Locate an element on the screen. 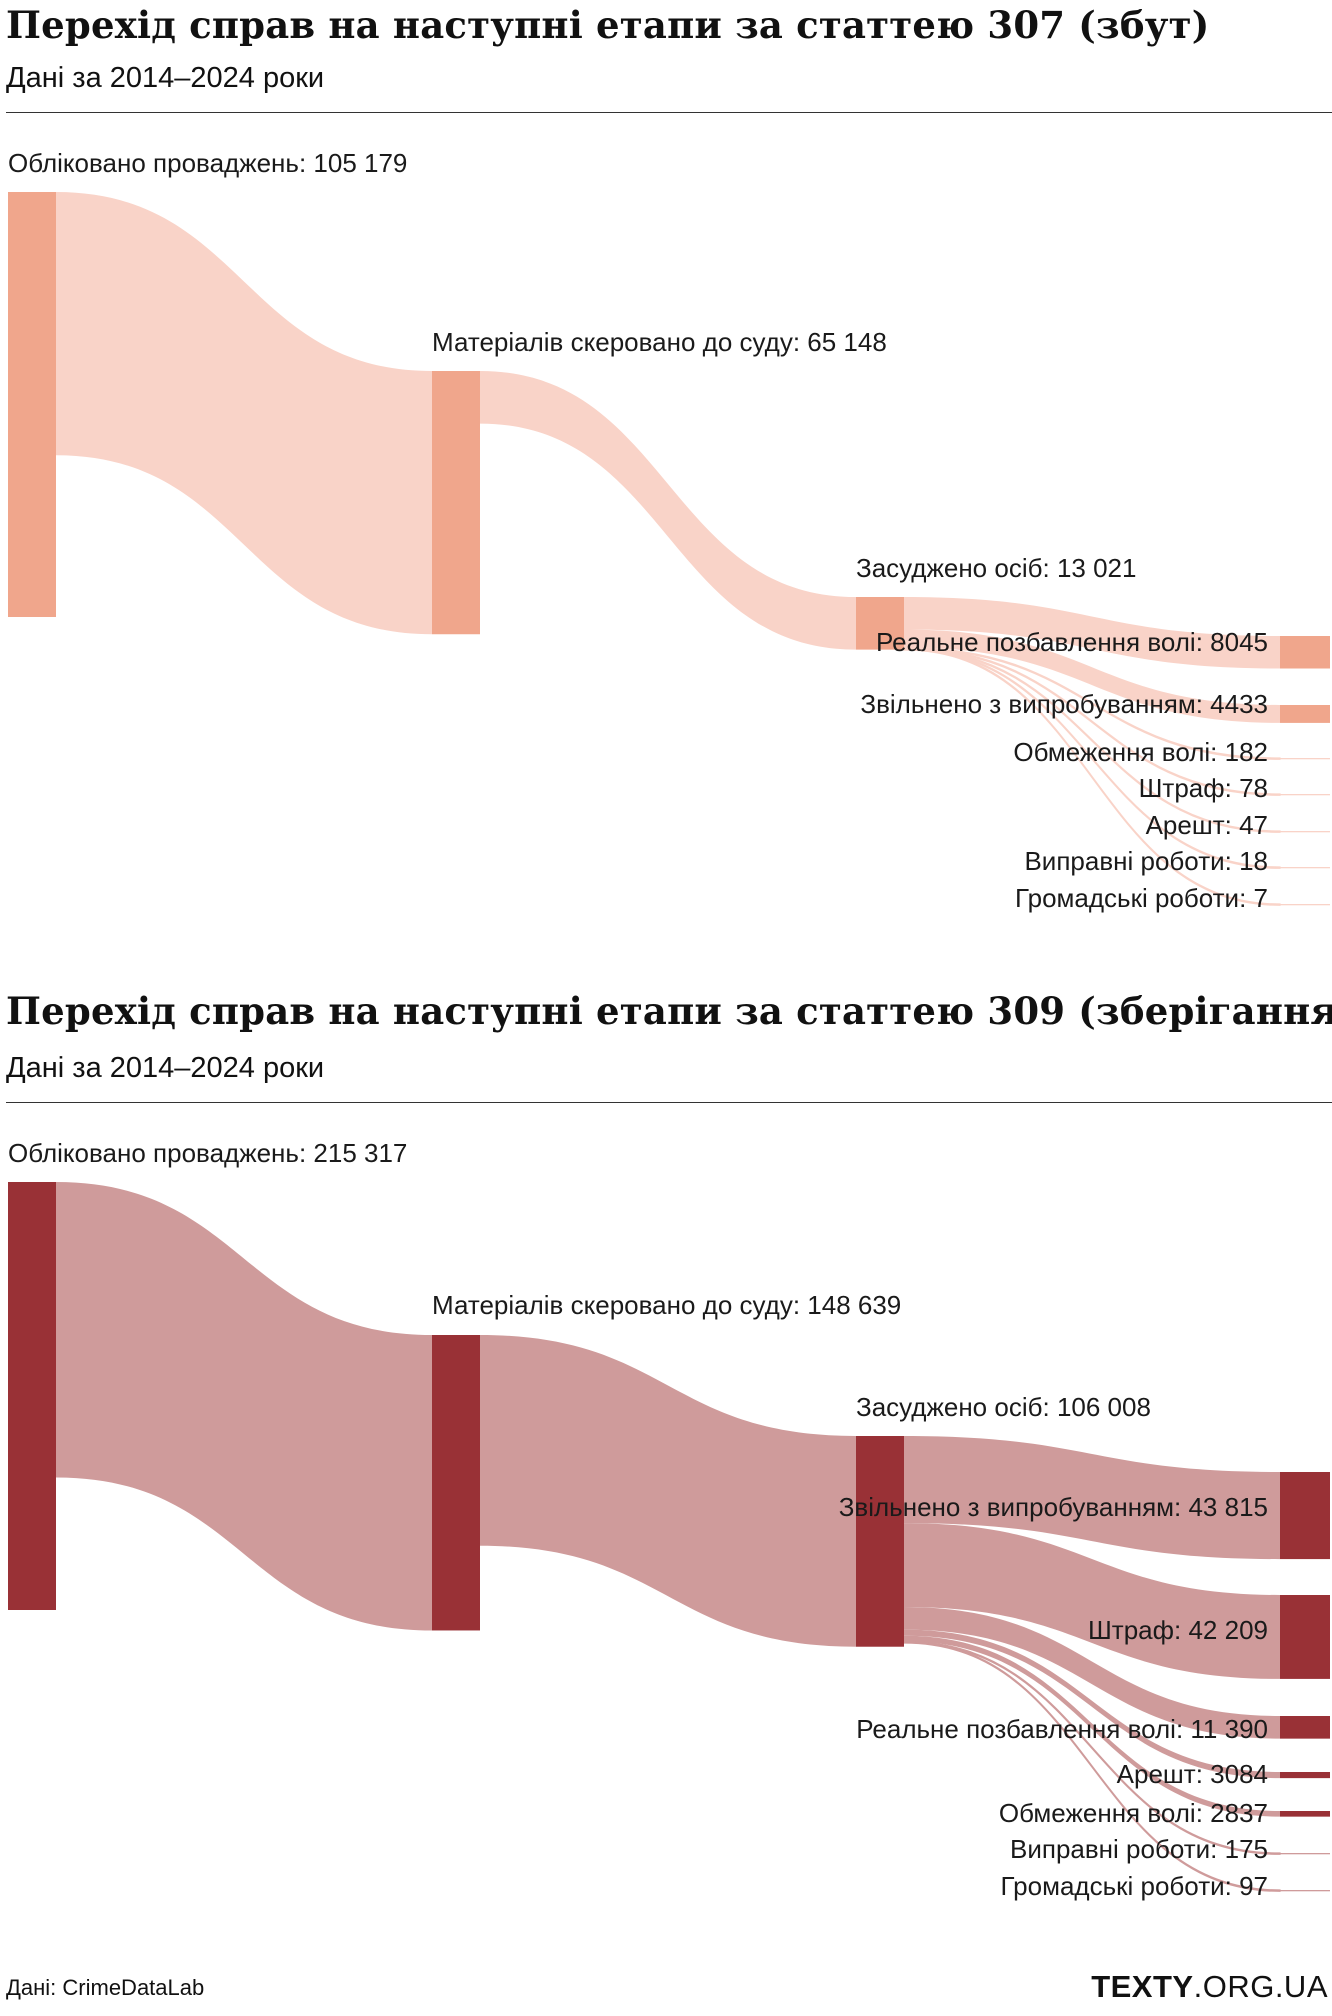 This screenshot has width=1332, height=2016. chart1-divider is located at coordinates (669, 112).